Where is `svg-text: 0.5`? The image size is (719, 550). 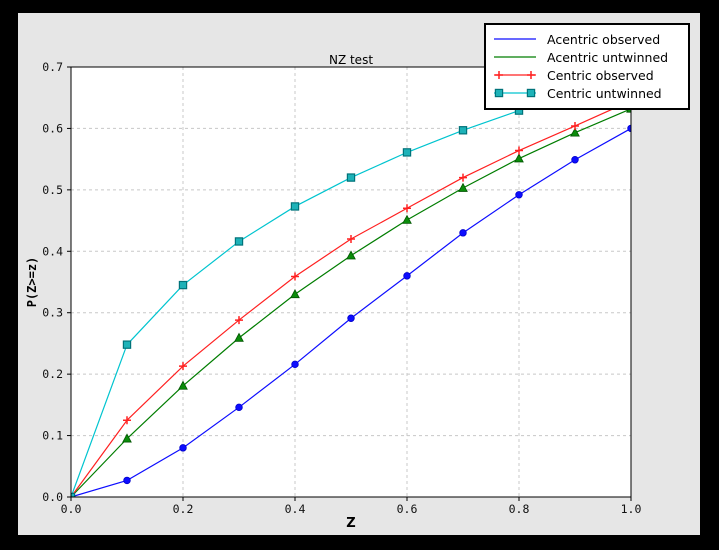 svg-text: 0.5 is located at coordinates (52, 190).